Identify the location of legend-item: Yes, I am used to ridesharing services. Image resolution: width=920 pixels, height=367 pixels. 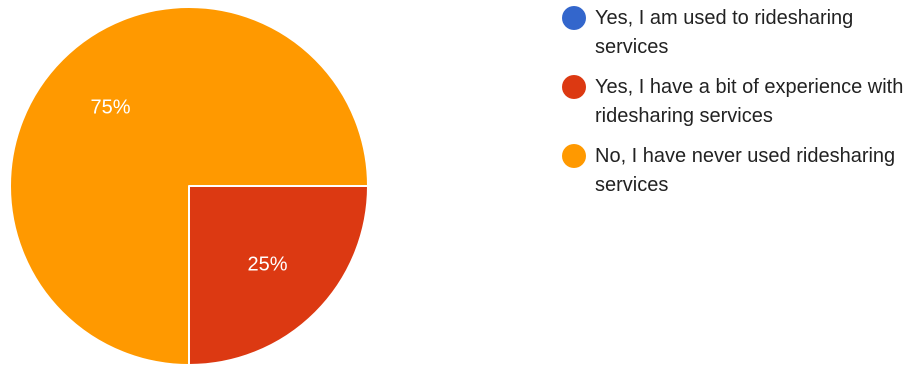
(740, 33).